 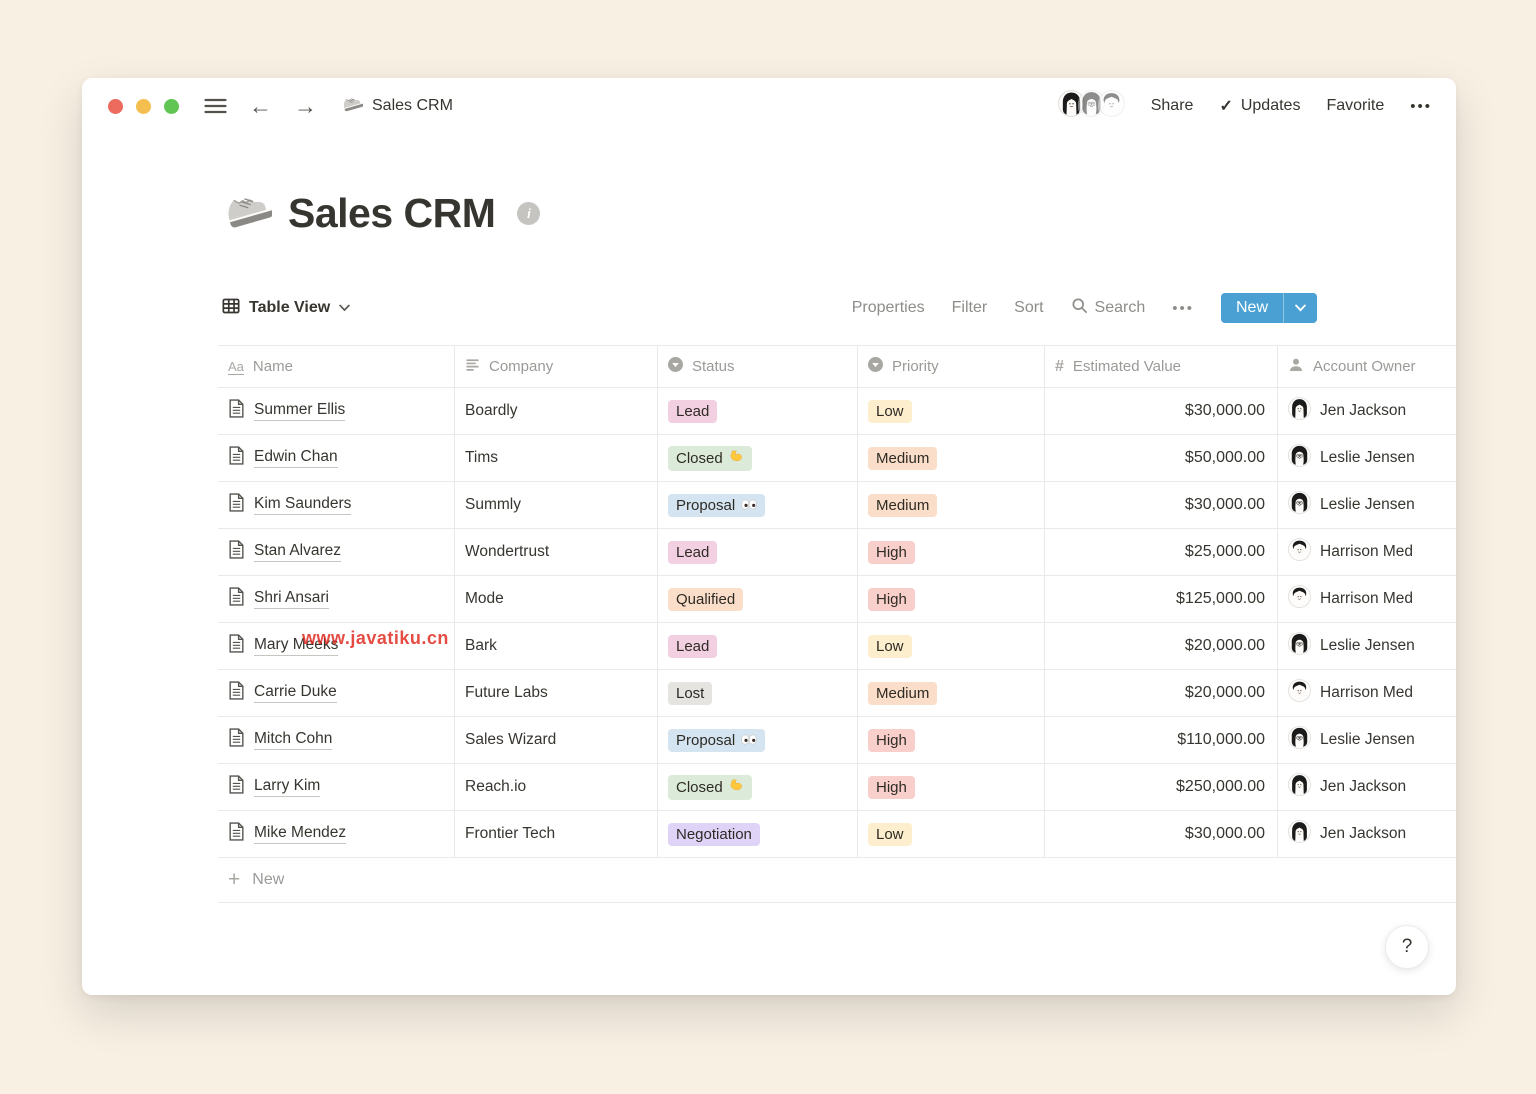 What do you see at coordinates (296, 646) in the screenshot?
I see `record-link: Mary Meeks` at bounding box center [296, 646].